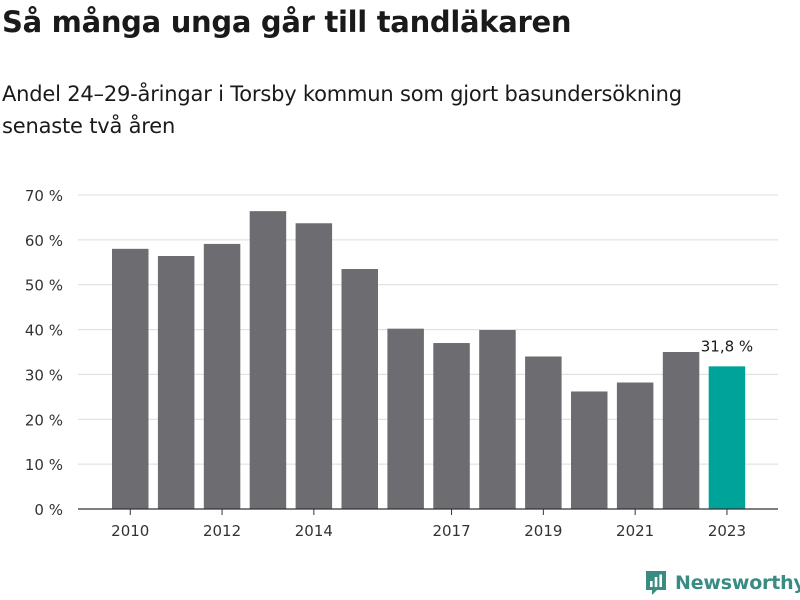  What do you see at coordinates (635, 445) in the screenshot?
I see `bar-2021` at bounding box center [635, 445].